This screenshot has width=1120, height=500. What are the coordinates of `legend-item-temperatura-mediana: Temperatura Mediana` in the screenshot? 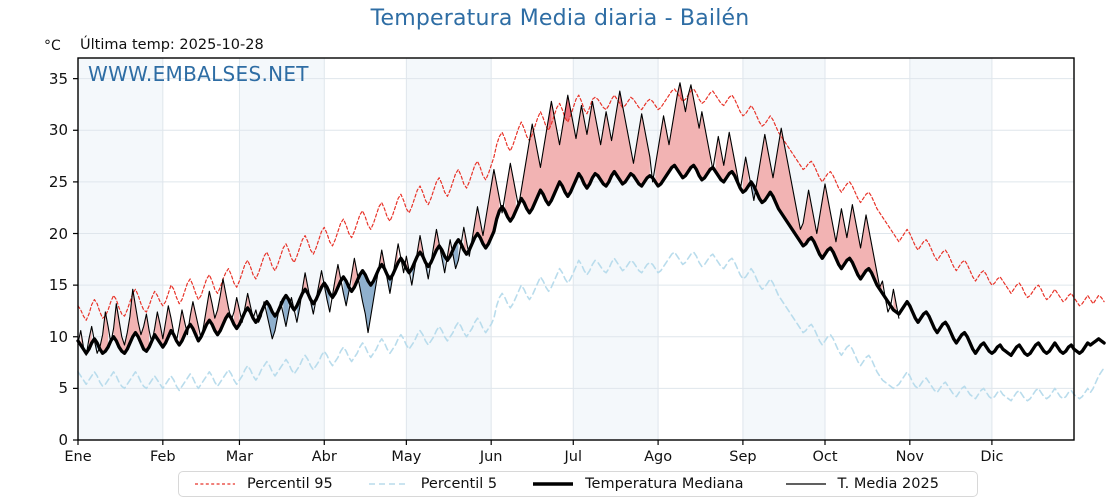 It's located at (637, 484).